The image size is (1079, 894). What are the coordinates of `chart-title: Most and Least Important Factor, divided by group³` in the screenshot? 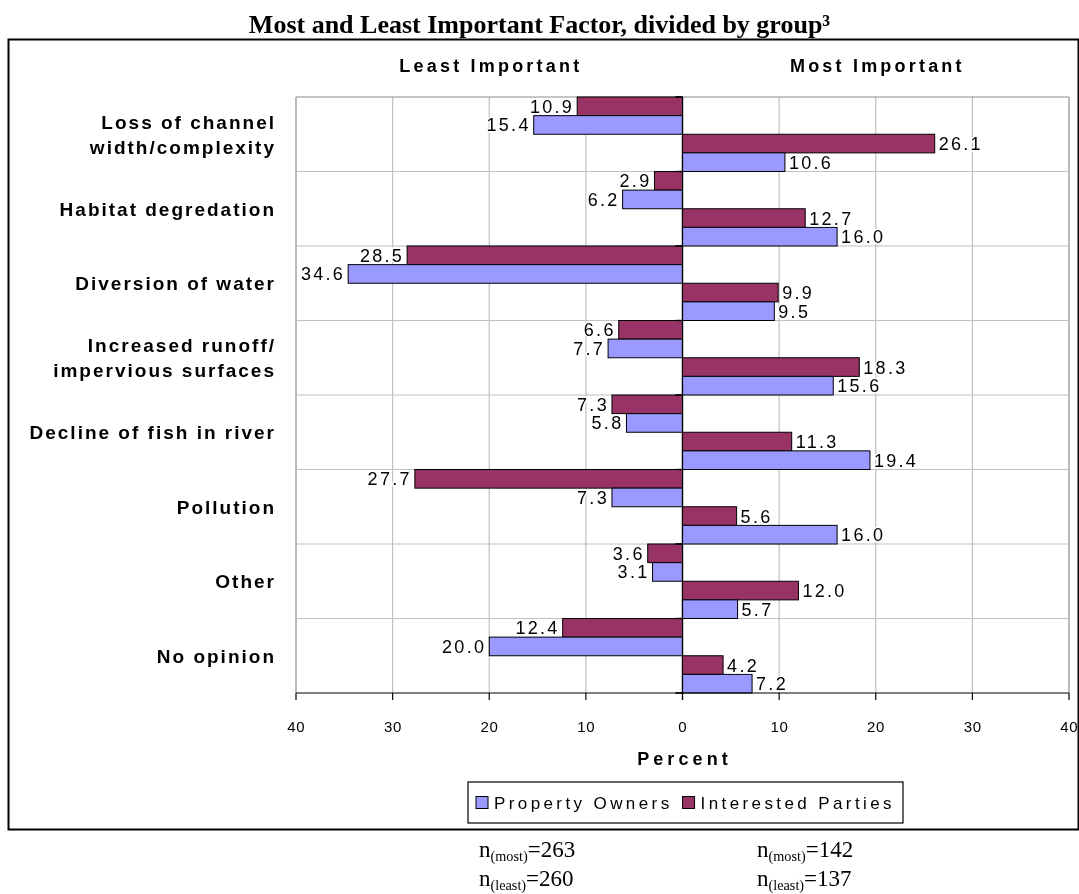 It's located at (539, 24).